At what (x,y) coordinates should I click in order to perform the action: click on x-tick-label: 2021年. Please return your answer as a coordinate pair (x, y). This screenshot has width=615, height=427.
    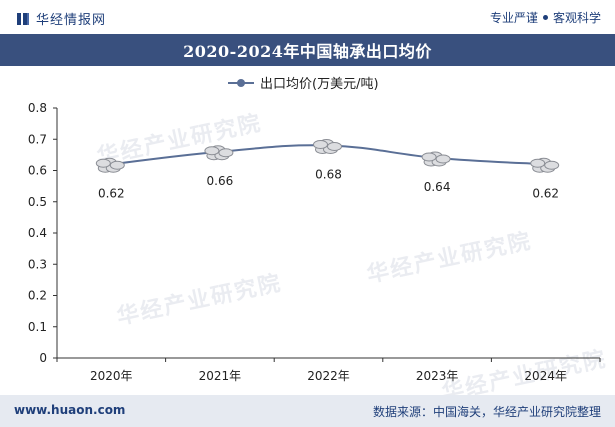
    Looking at the image, I should click on (220, 376).